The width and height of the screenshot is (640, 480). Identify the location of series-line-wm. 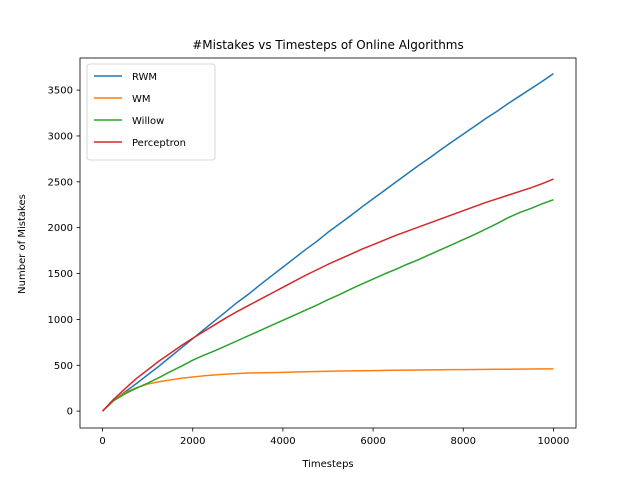
(328, 390).